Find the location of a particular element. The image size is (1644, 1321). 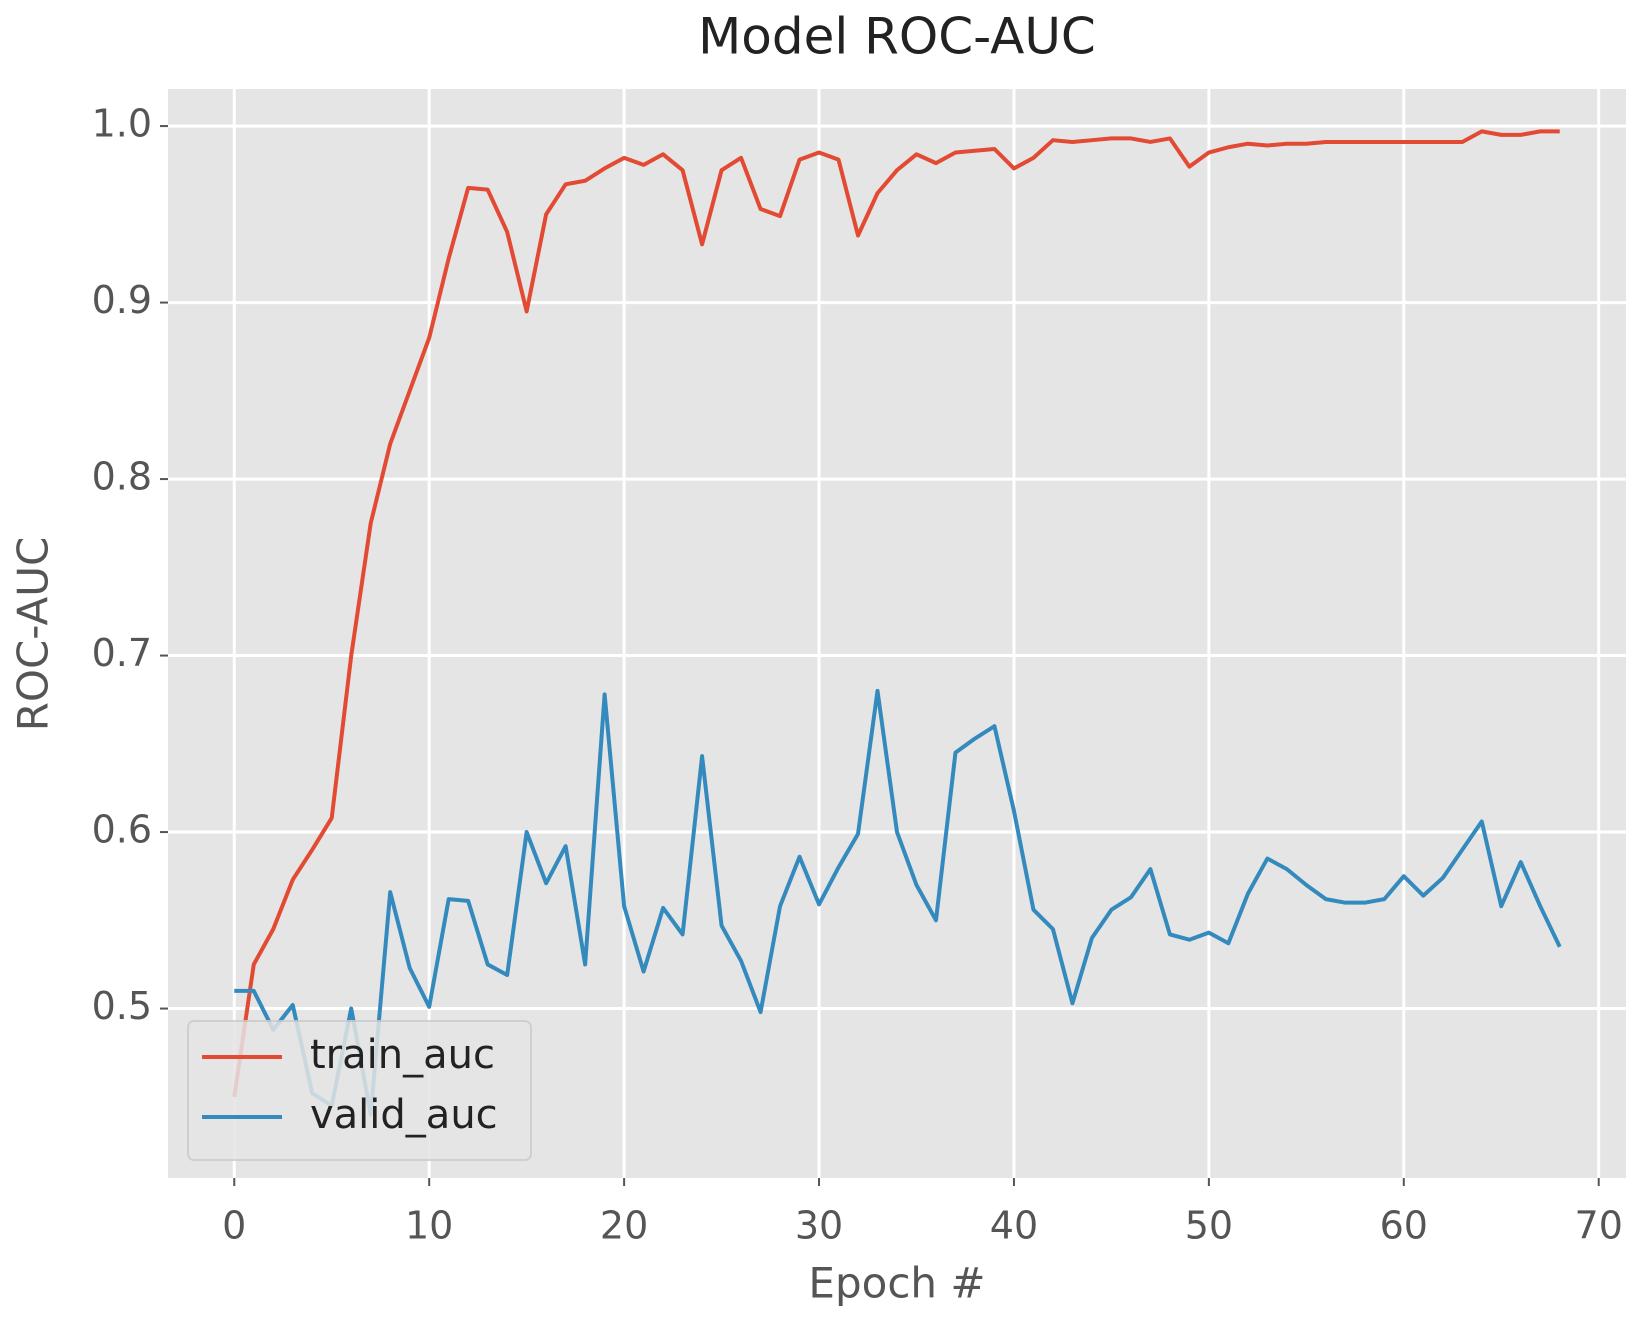

legend-label: train_auc is located at coordinates (402, 1055).